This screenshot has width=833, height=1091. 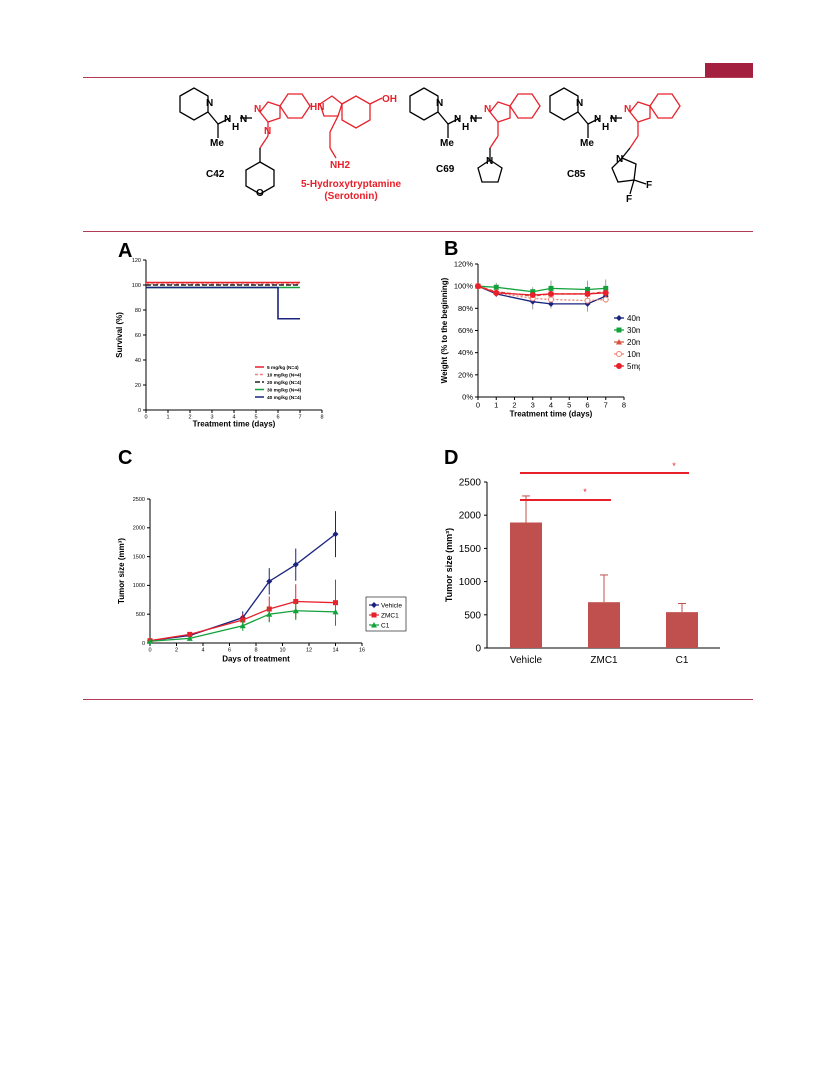 I want to click on x-tick-label: 3, so click(x=211, y=418).